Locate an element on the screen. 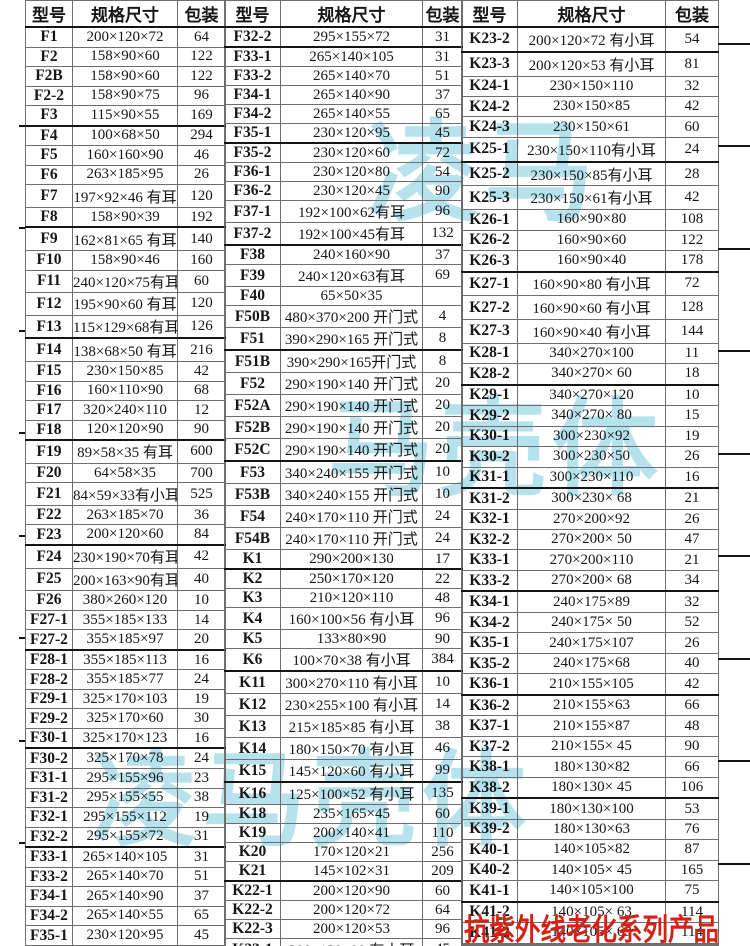 This screenshot has width=750, height=946. table-row: F28-1 355×185×113 16 is located at coordinates (125, 660).